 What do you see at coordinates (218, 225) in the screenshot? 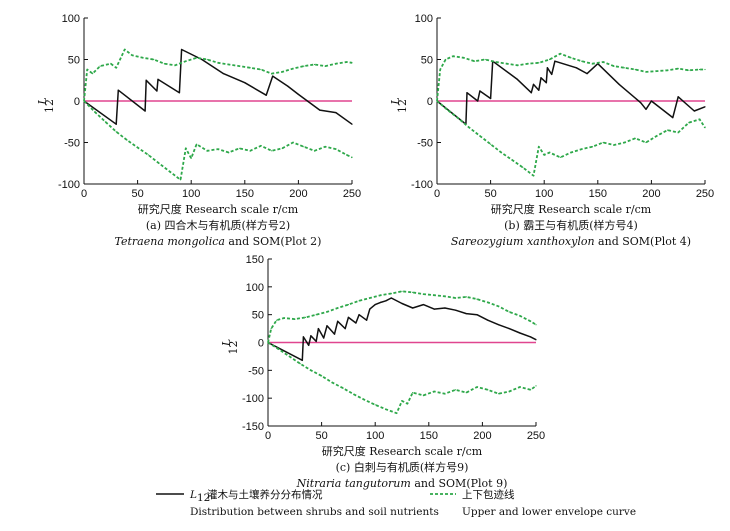
I see `caption-line-1: (a) 四合木与有机质(样方号2)` at bounding box center [218, 225].